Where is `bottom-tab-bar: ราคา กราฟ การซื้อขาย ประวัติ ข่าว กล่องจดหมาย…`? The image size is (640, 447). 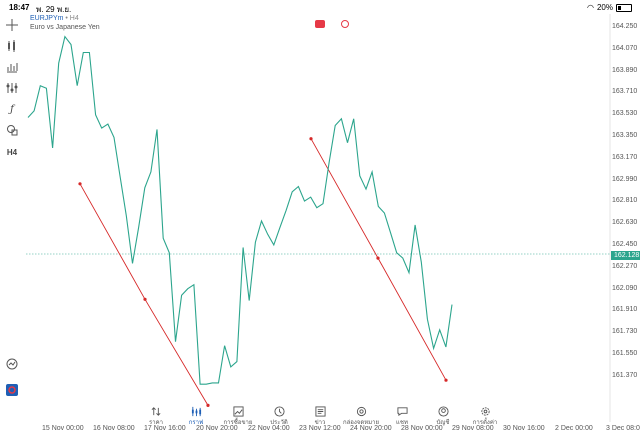 bottom-tab-bar: ราคา กราฟ การซื้อขาย ประวัติ ข่าว กล่องจดหมาย… is located at coordinates (320, 426).